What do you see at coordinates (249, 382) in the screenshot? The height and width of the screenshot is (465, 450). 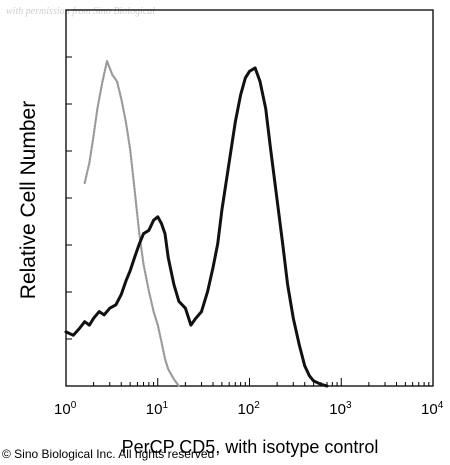 I see `x-axis-ticks` at bounding box center [249, 382].